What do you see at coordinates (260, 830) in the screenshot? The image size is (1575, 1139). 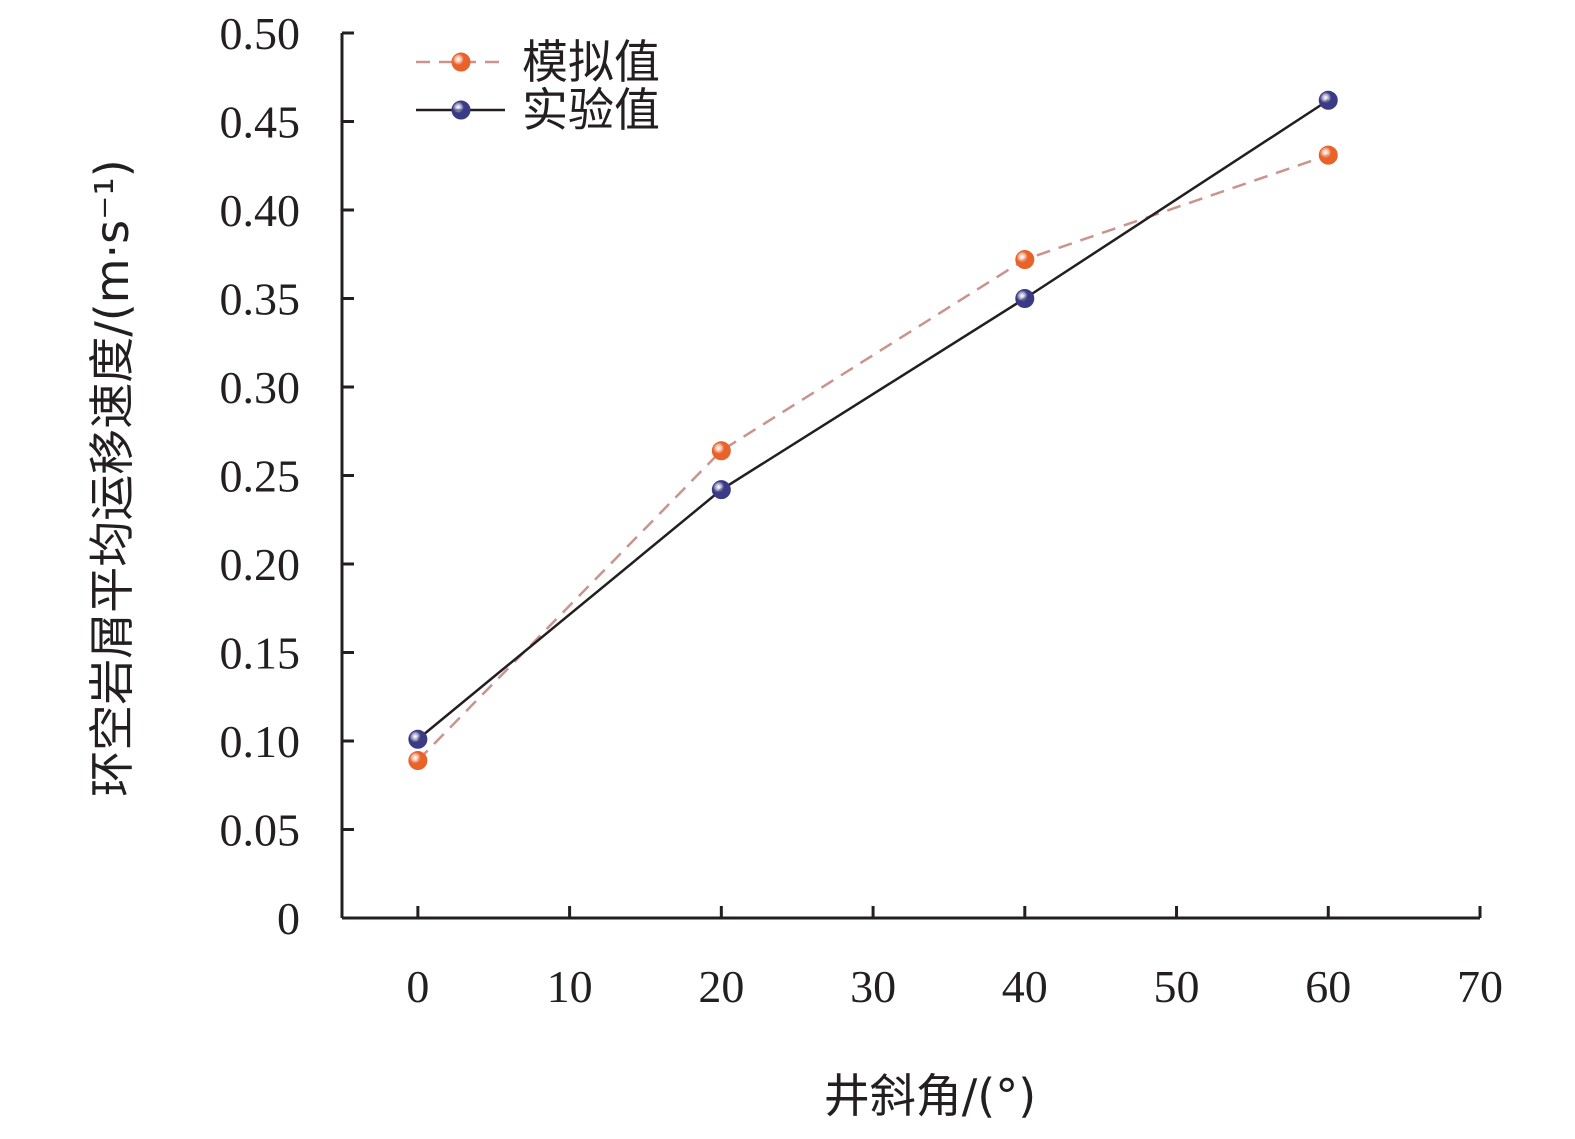 I see `y-tick-label: 0.05` at bounding box center [260, 830].